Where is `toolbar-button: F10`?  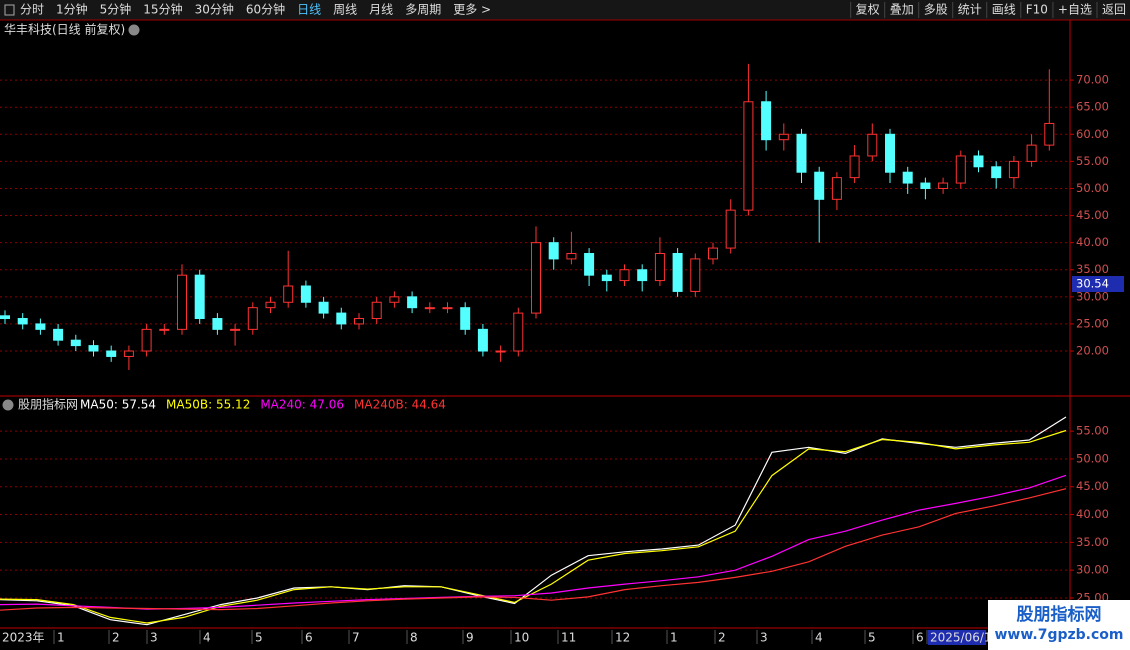 toolbar-button: F10 is located at coordinates (1037, 10).